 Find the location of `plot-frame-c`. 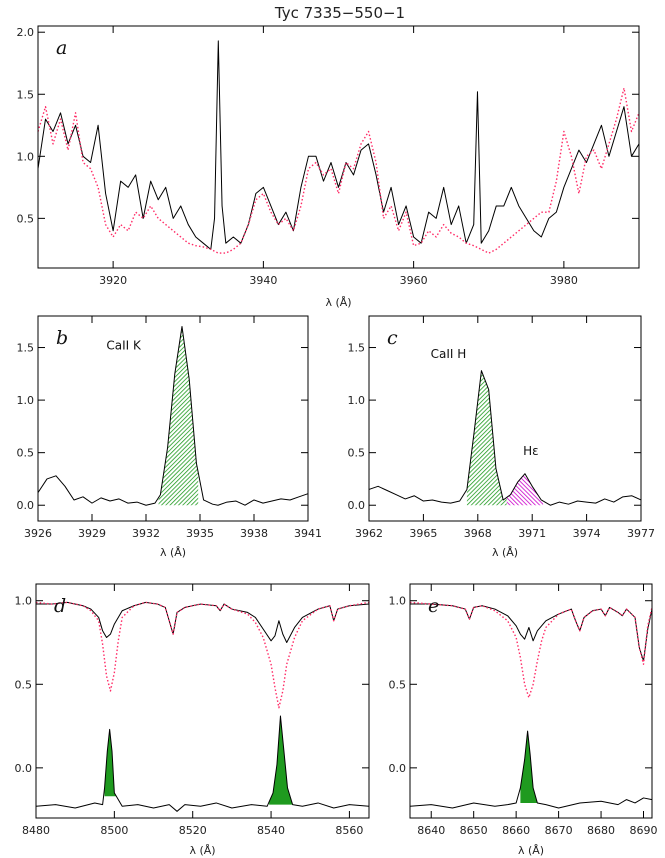

plot-frame-c is located at coordinates (505, 418).